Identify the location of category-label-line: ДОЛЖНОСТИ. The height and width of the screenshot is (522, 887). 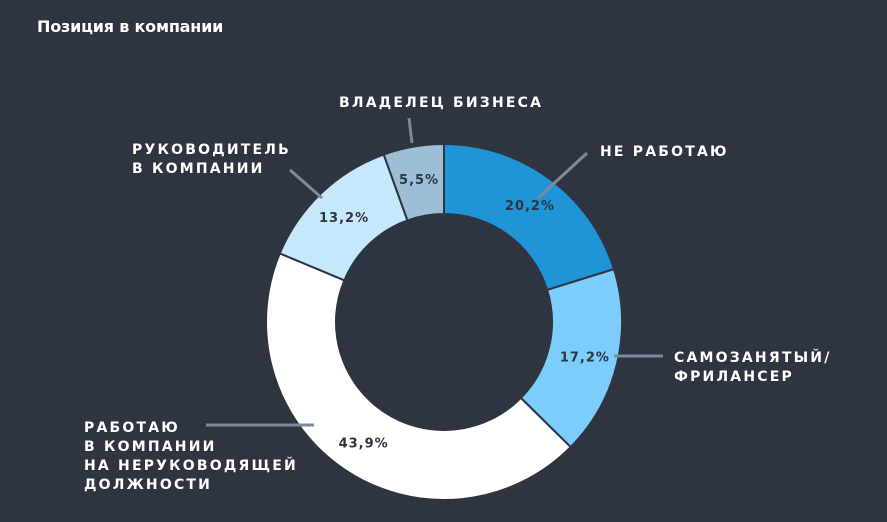
(148, 485).